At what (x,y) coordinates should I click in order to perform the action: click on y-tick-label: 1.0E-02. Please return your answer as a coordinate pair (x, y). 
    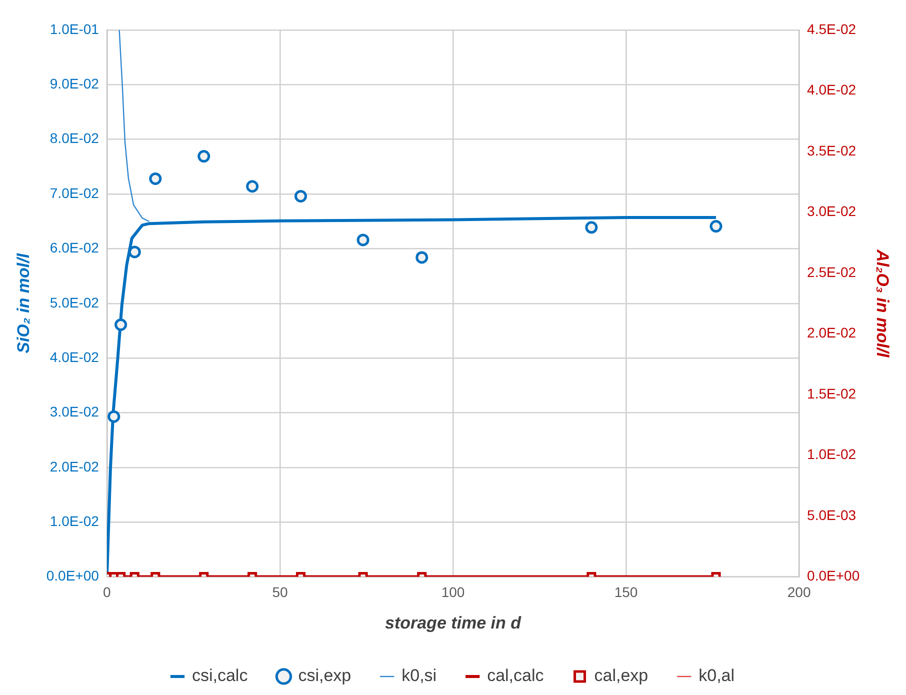
    Looking at the image, I should click on (75, 520).